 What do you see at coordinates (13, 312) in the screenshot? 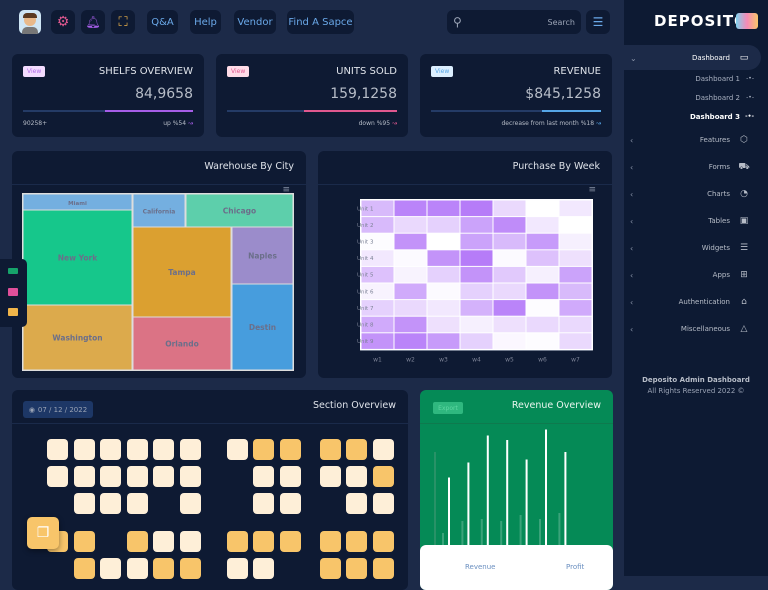
I see `folder-icon` at bounding box center [13, 312].